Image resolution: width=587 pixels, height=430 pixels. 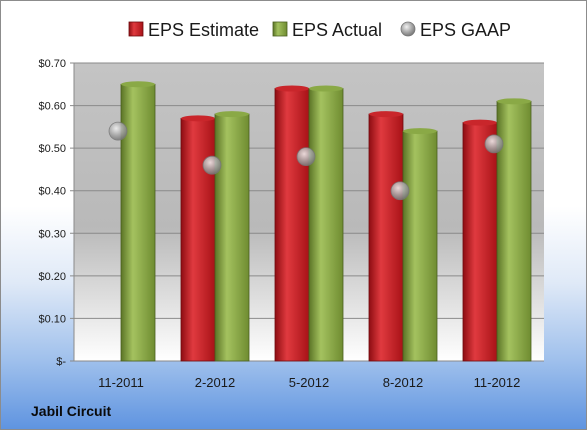 I want to click on y-tick-label: $0.20, so click(x=52, y=277).